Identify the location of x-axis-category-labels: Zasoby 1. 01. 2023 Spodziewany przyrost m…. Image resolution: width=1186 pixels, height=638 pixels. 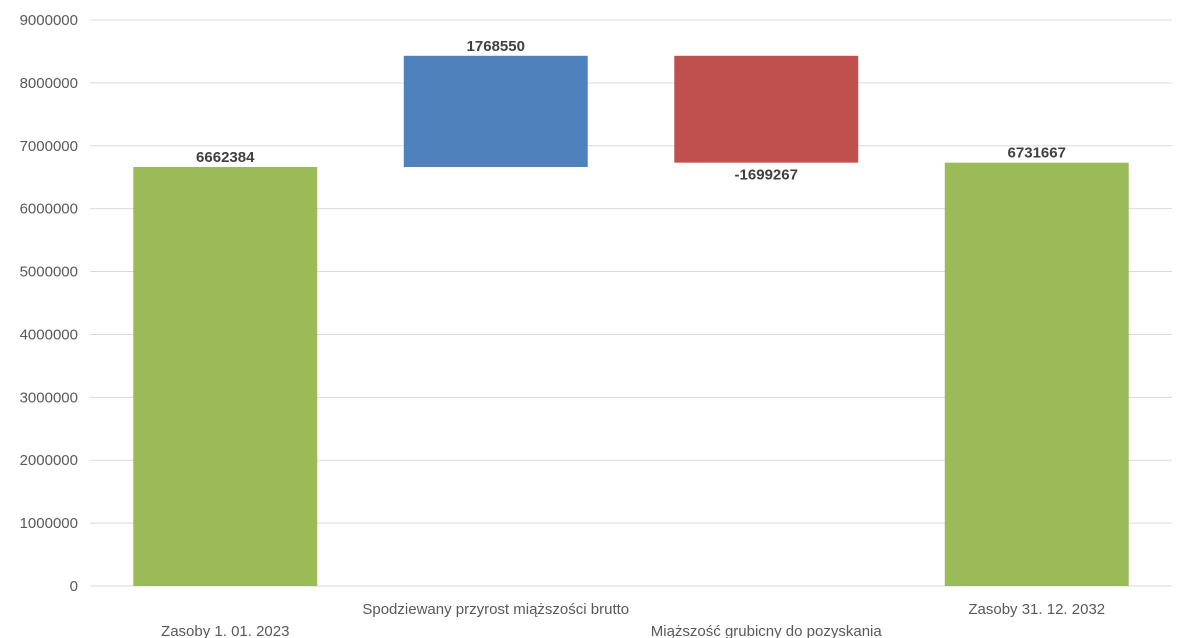
(633, 619).